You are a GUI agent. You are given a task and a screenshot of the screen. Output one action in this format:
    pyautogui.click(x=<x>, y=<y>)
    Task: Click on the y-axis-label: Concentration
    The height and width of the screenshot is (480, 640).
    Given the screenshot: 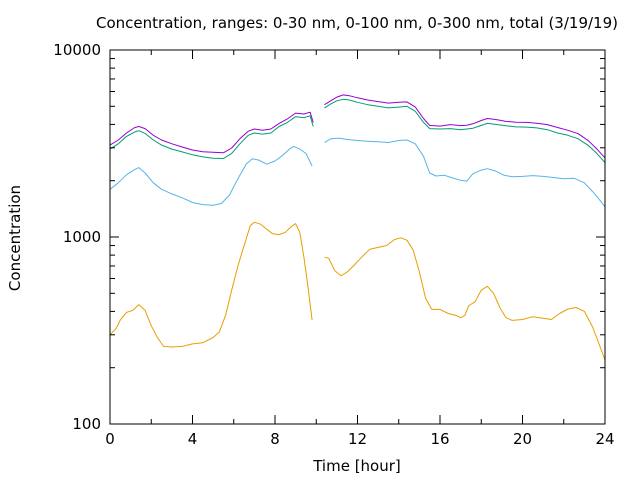 What is the action you would take?
    pyautogui.click(x=15, y=238)
    